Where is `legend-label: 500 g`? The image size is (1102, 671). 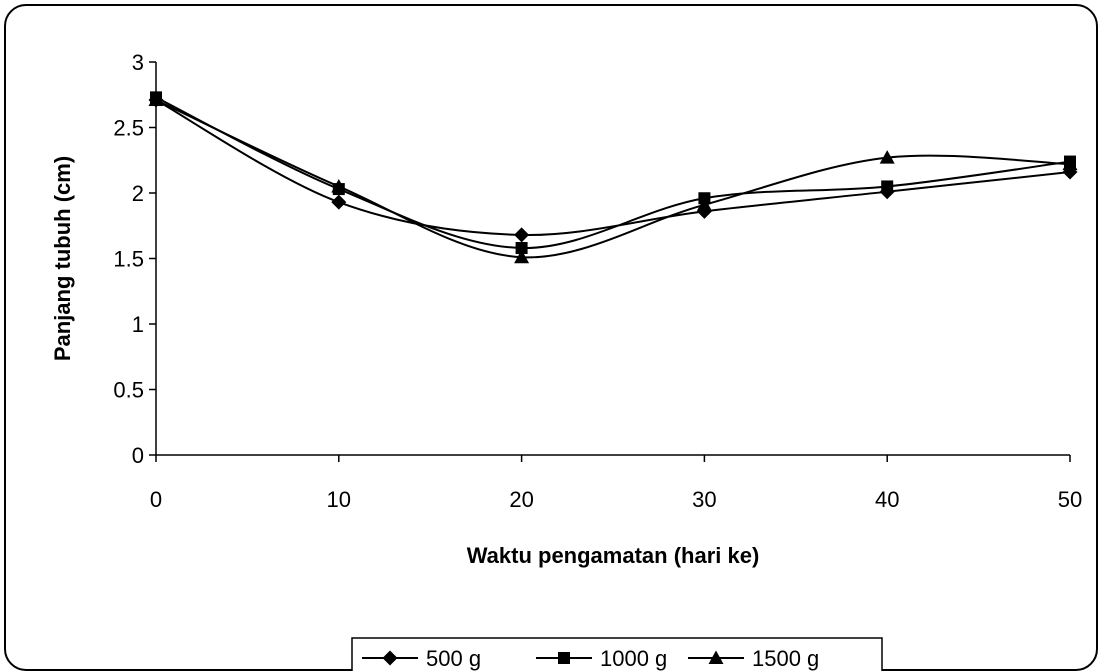 legend-label: 500 g is located at coordinates (453, 658).